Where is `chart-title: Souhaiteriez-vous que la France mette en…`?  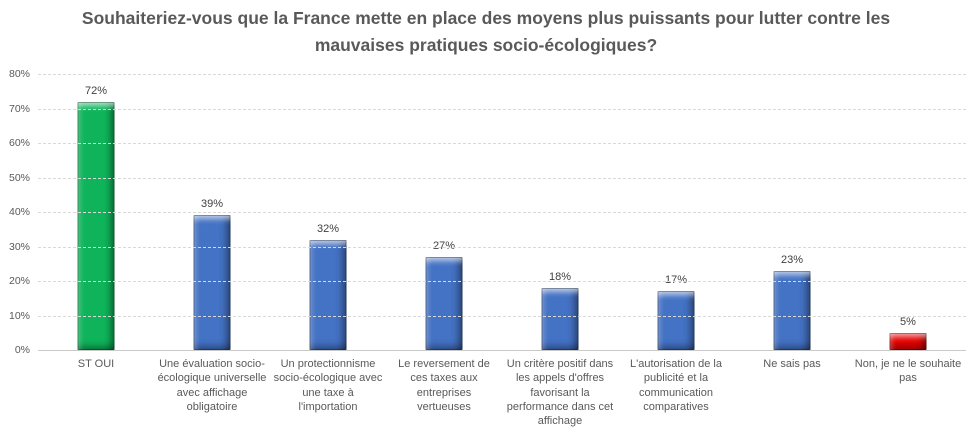 chart-title: Souhaiteriez-vous que la France mette en… is located at coordinates (486, 32).